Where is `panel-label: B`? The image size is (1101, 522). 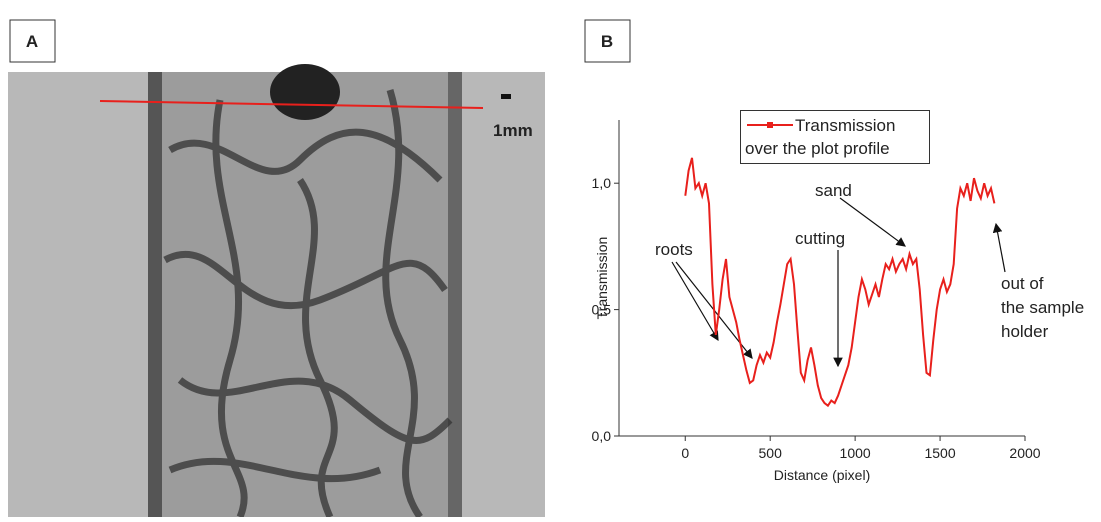 panel-label: B is located at coordinates (607, 41).